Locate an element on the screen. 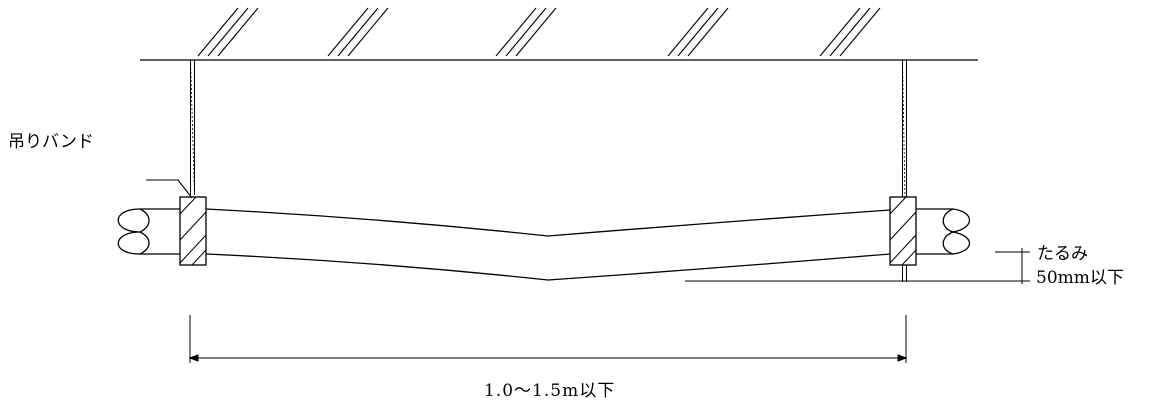 The image size is (1168, 412). pipe is located at coordinates (544, 244).